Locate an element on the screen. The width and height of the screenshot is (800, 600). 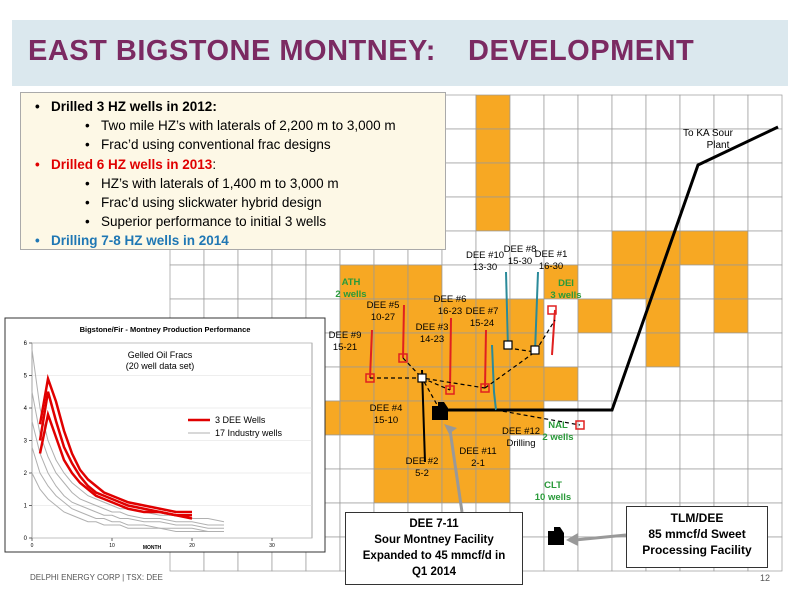
well-label: 16-23 is located at coordinates (450, 311).